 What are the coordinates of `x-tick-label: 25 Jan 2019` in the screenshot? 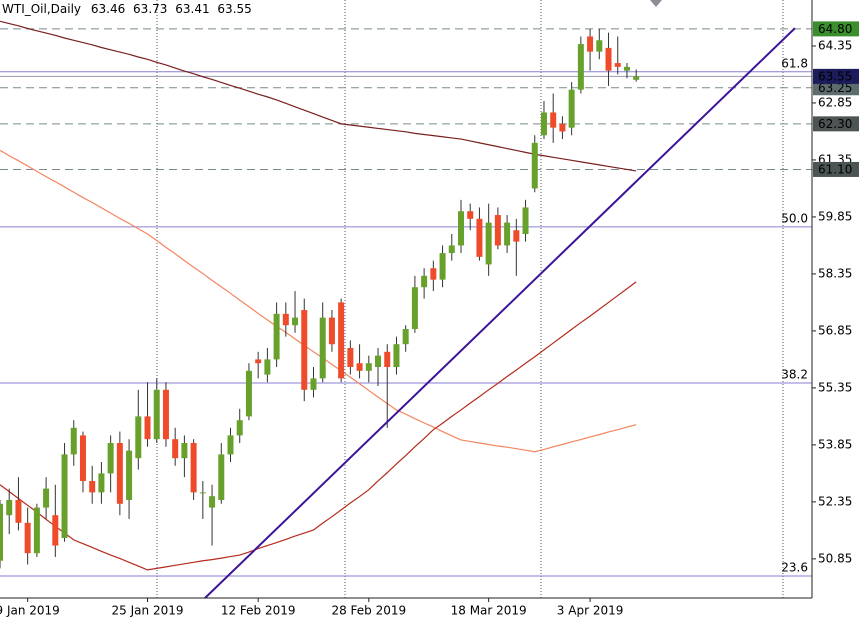 It's located at (148, 611).